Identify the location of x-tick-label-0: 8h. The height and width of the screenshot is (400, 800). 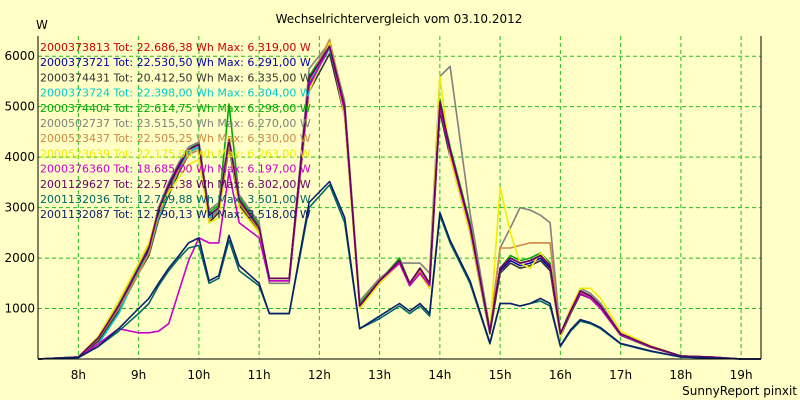
(78, 375).